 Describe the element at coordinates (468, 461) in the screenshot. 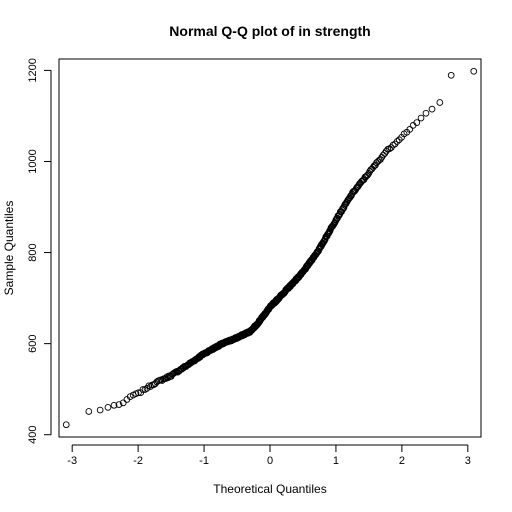

I see `x-tick-label: 3` at that location.